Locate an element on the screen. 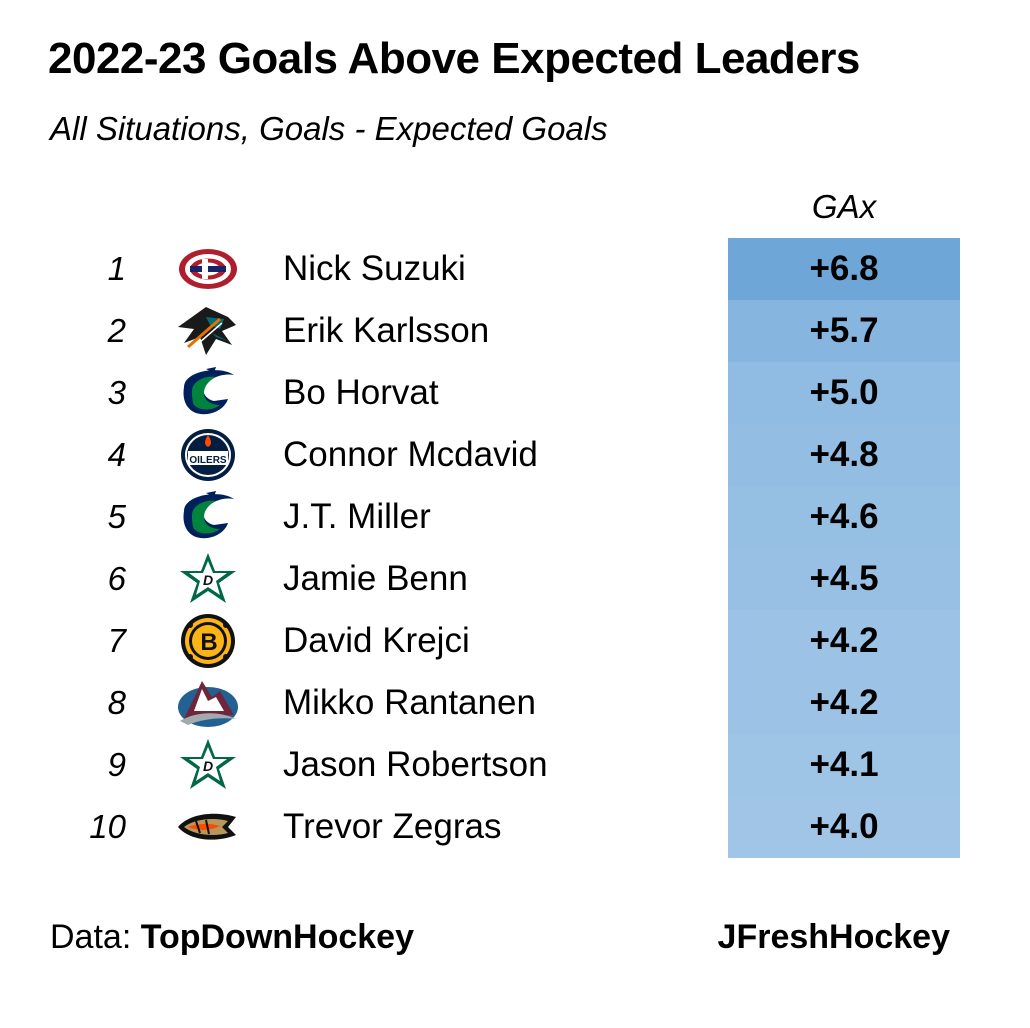 The image size is (1030, 1028). gax-value-cell: +5.0 is located at coordinates (844, 393).